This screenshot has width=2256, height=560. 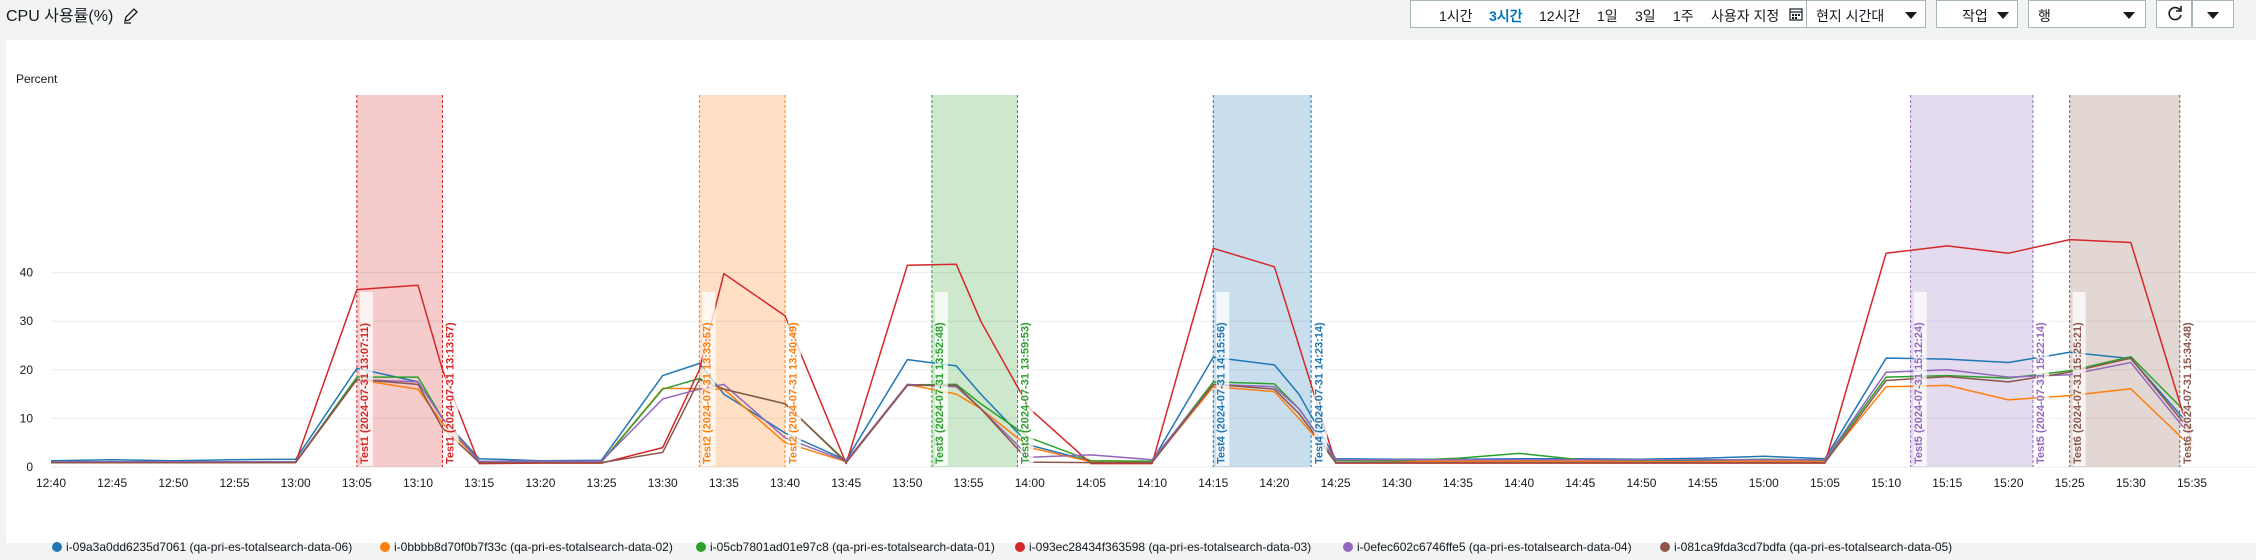 What do you see at coordinates (2087, 14) in the screenshot?
I see `view-dropdown: 행` at bounding box center [2087, 14].